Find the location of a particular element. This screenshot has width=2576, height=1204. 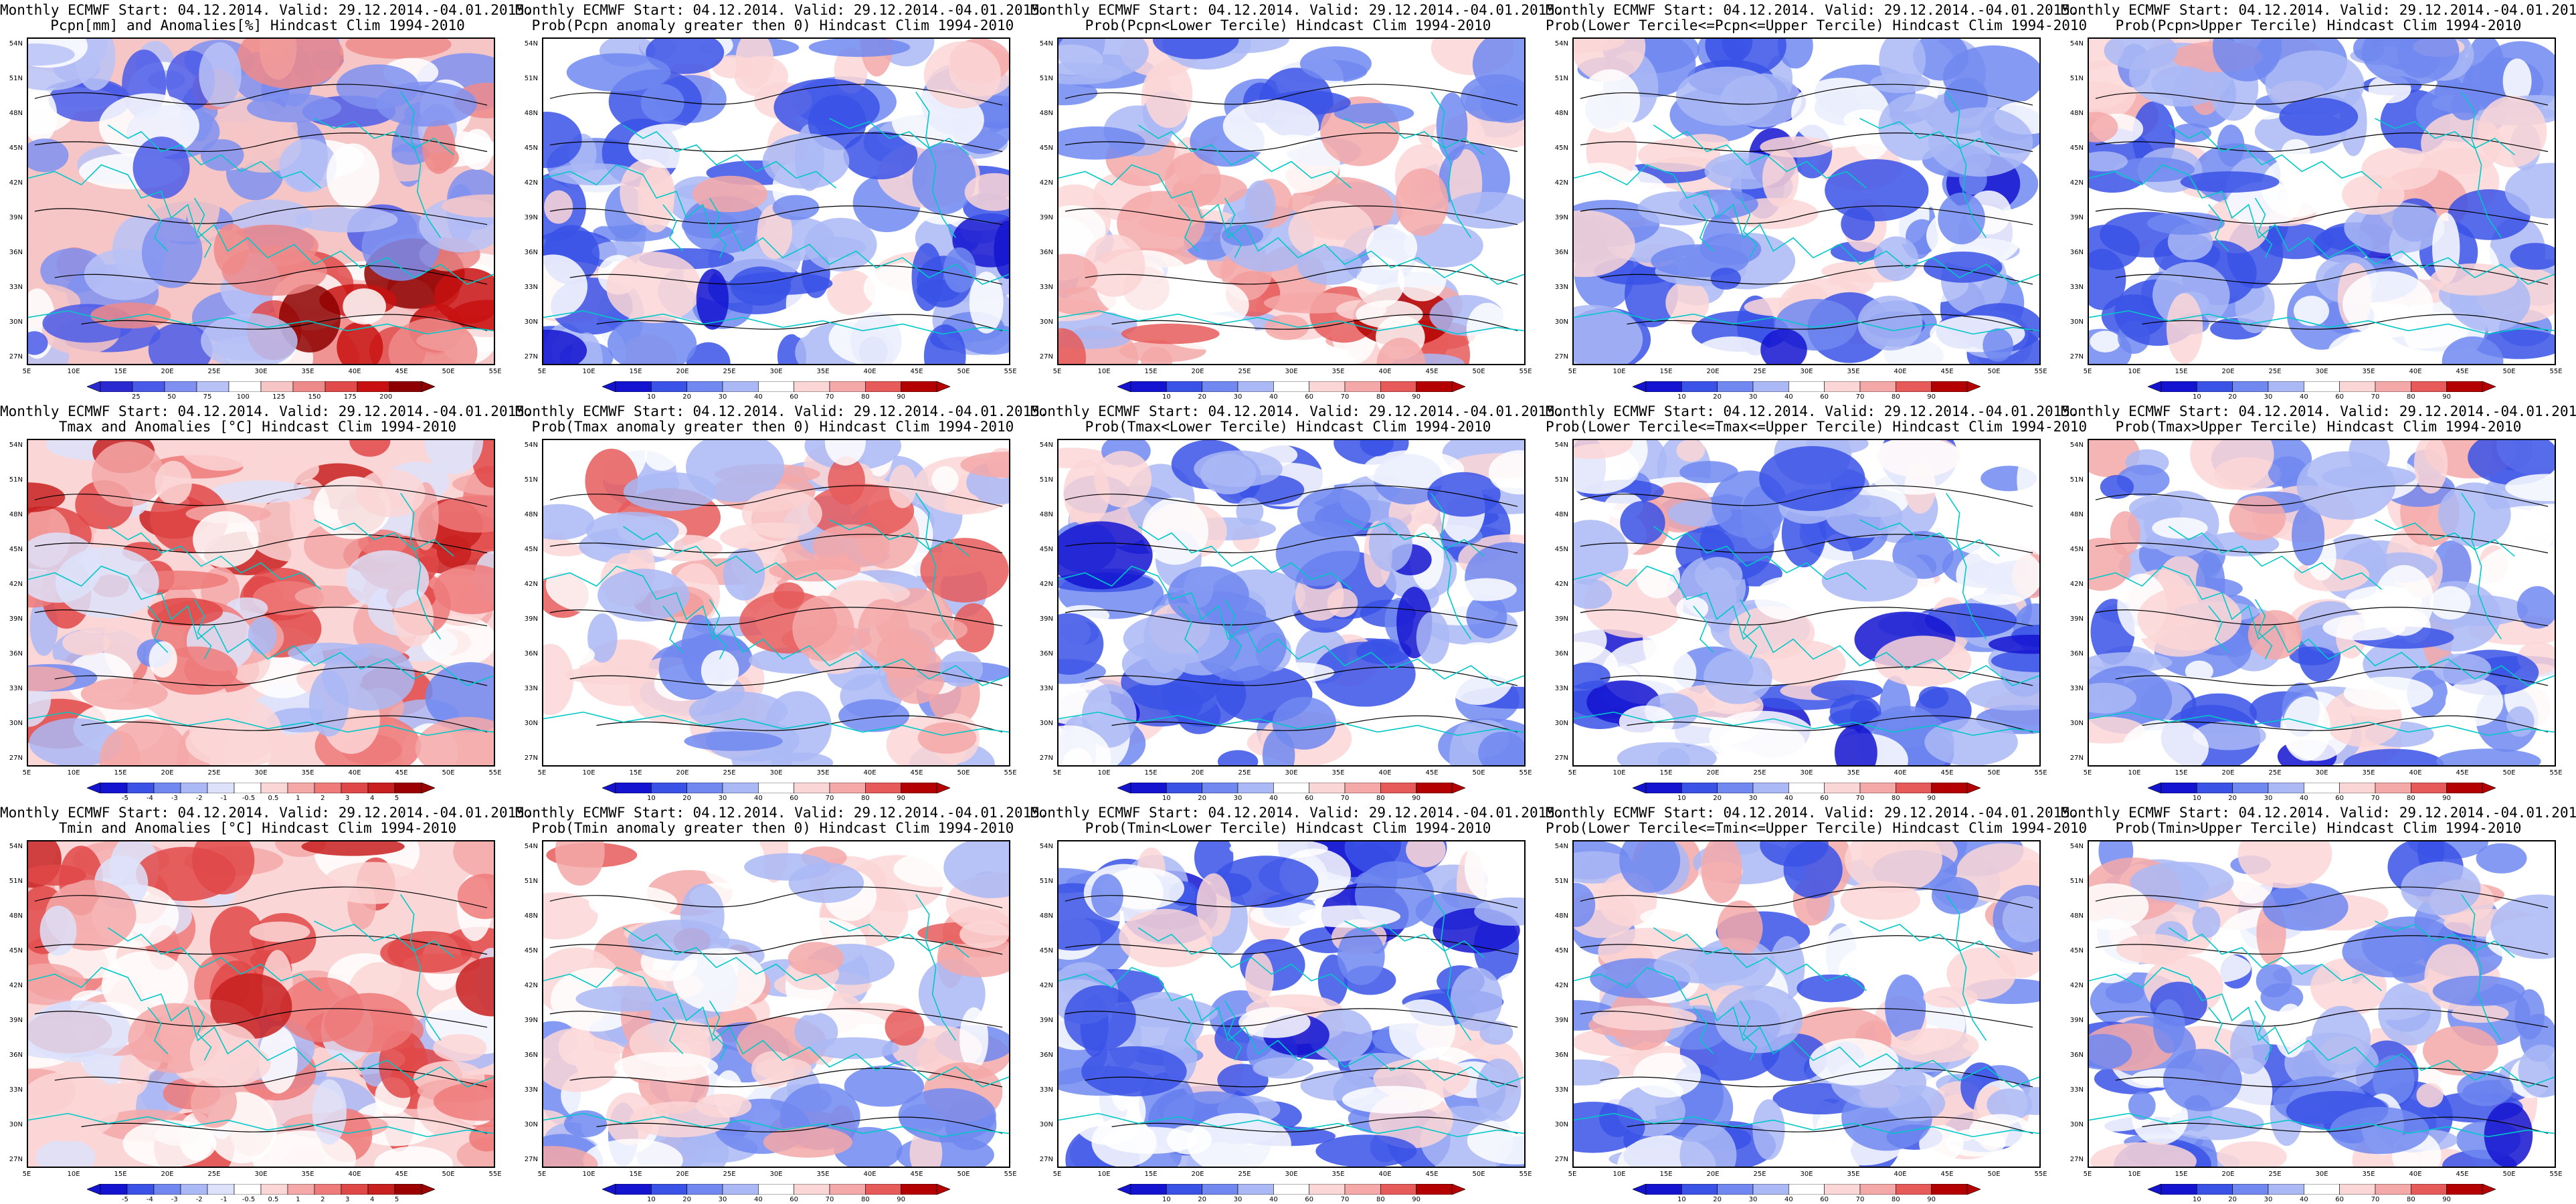

longitude-tick-label: 15E is located at coordinates (1666, 371).